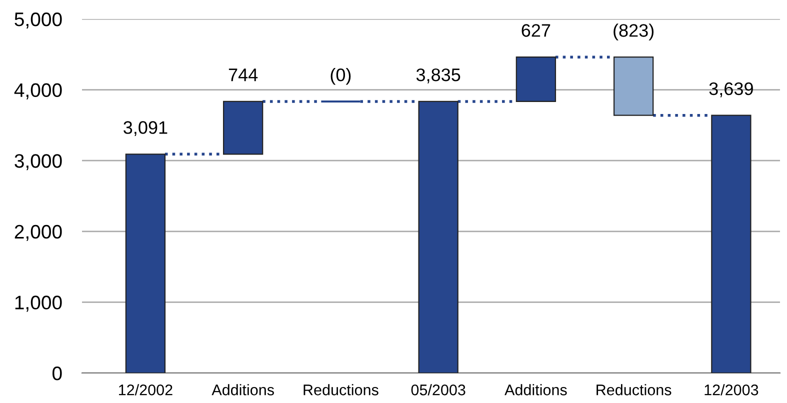 The image size is (787, 403). I want to click on data-label: (823), so click(634, 32).